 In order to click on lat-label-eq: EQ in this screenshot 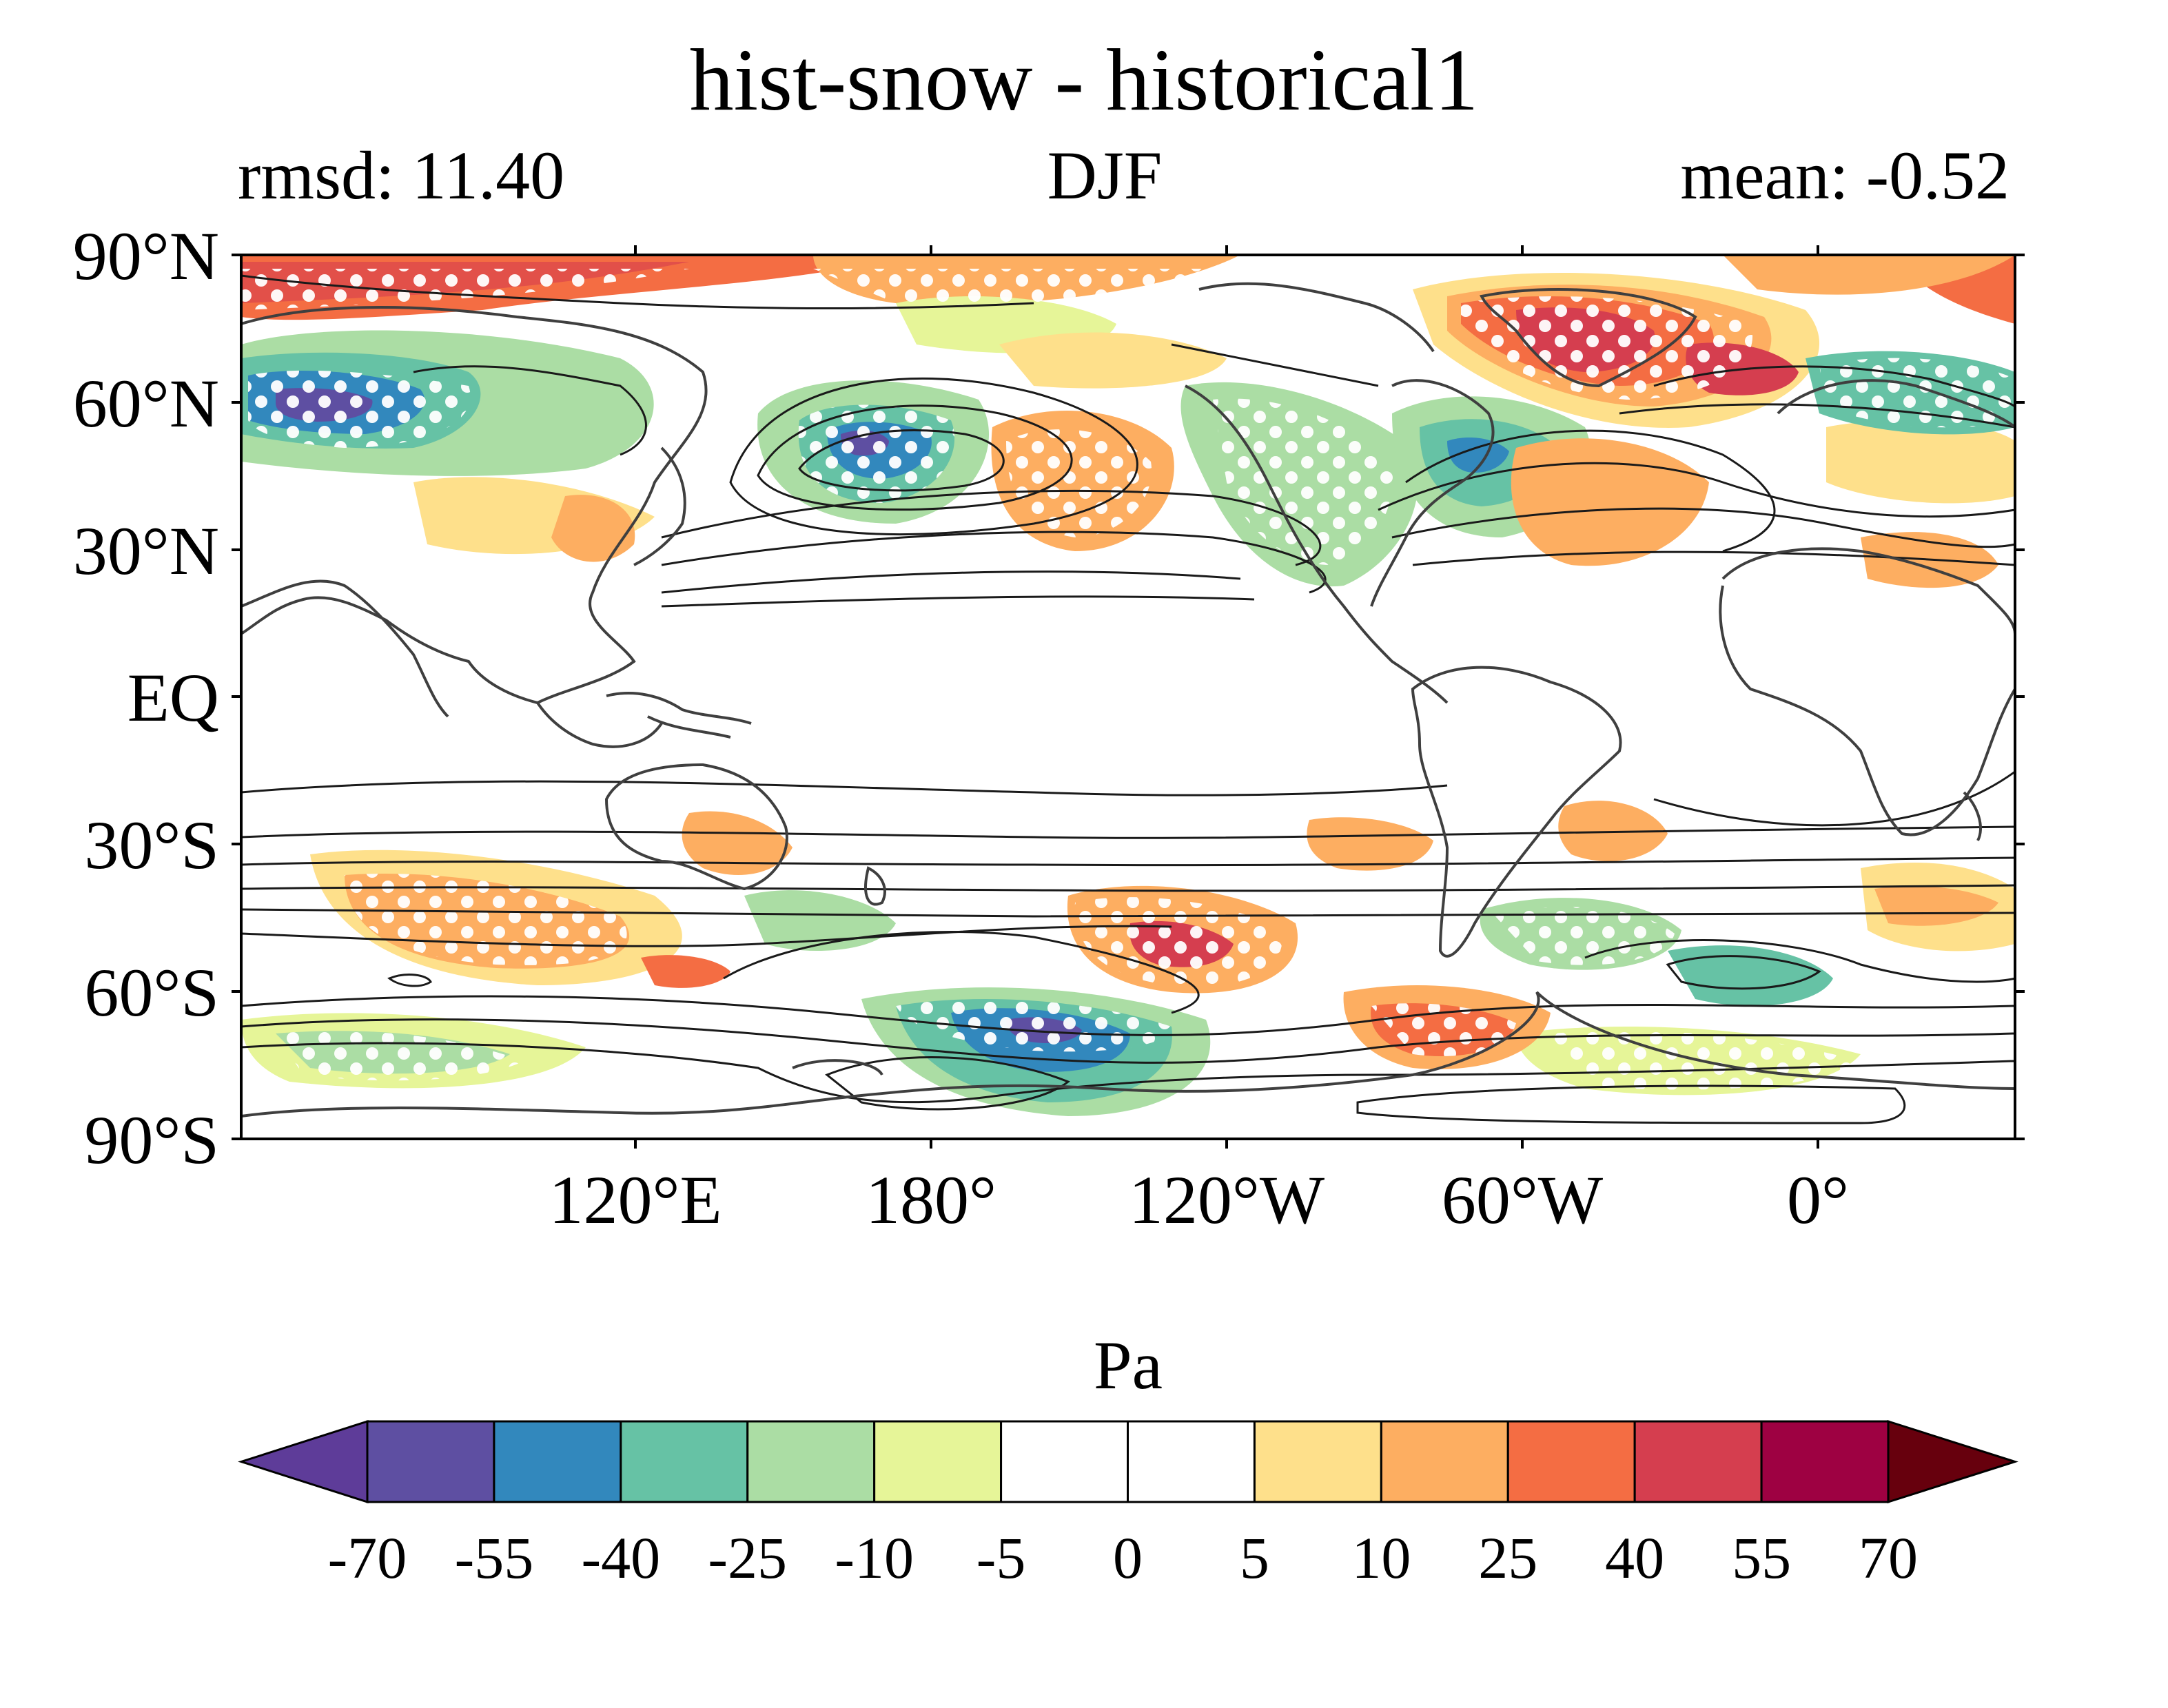, I will do `click(173, 697)`.